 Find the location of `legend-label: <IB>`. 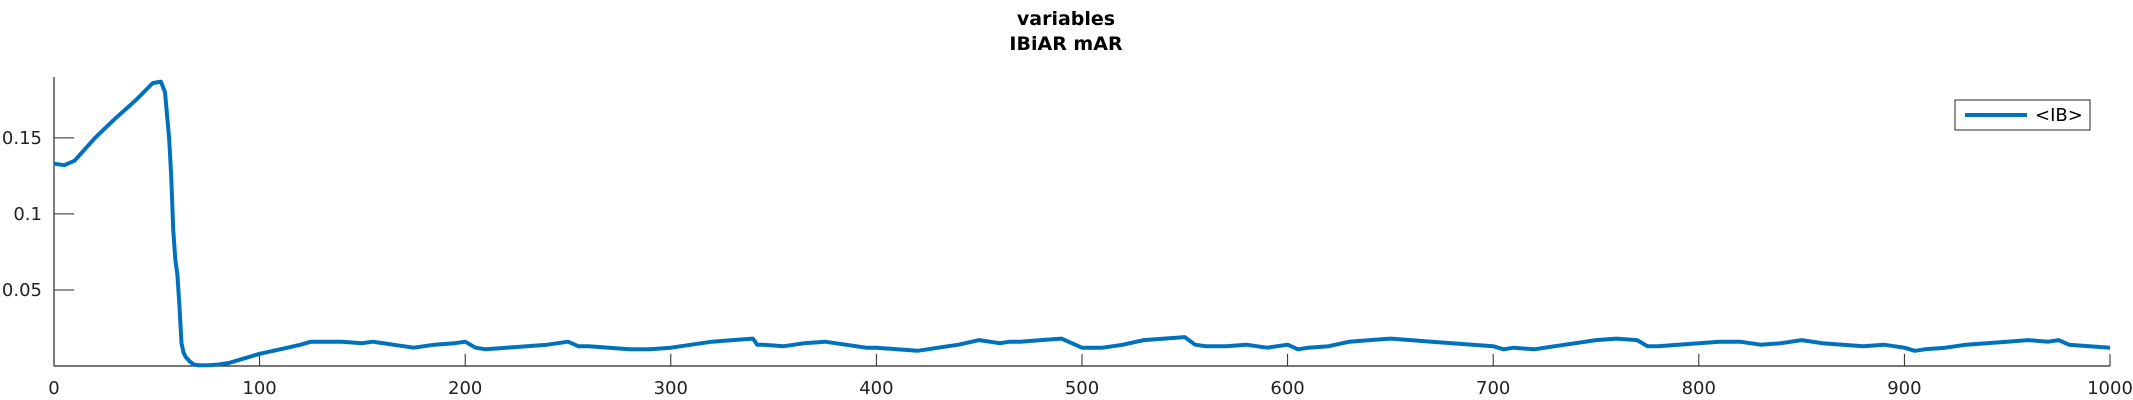

legend-label: <IB> is located at coordinates (2059, 115).